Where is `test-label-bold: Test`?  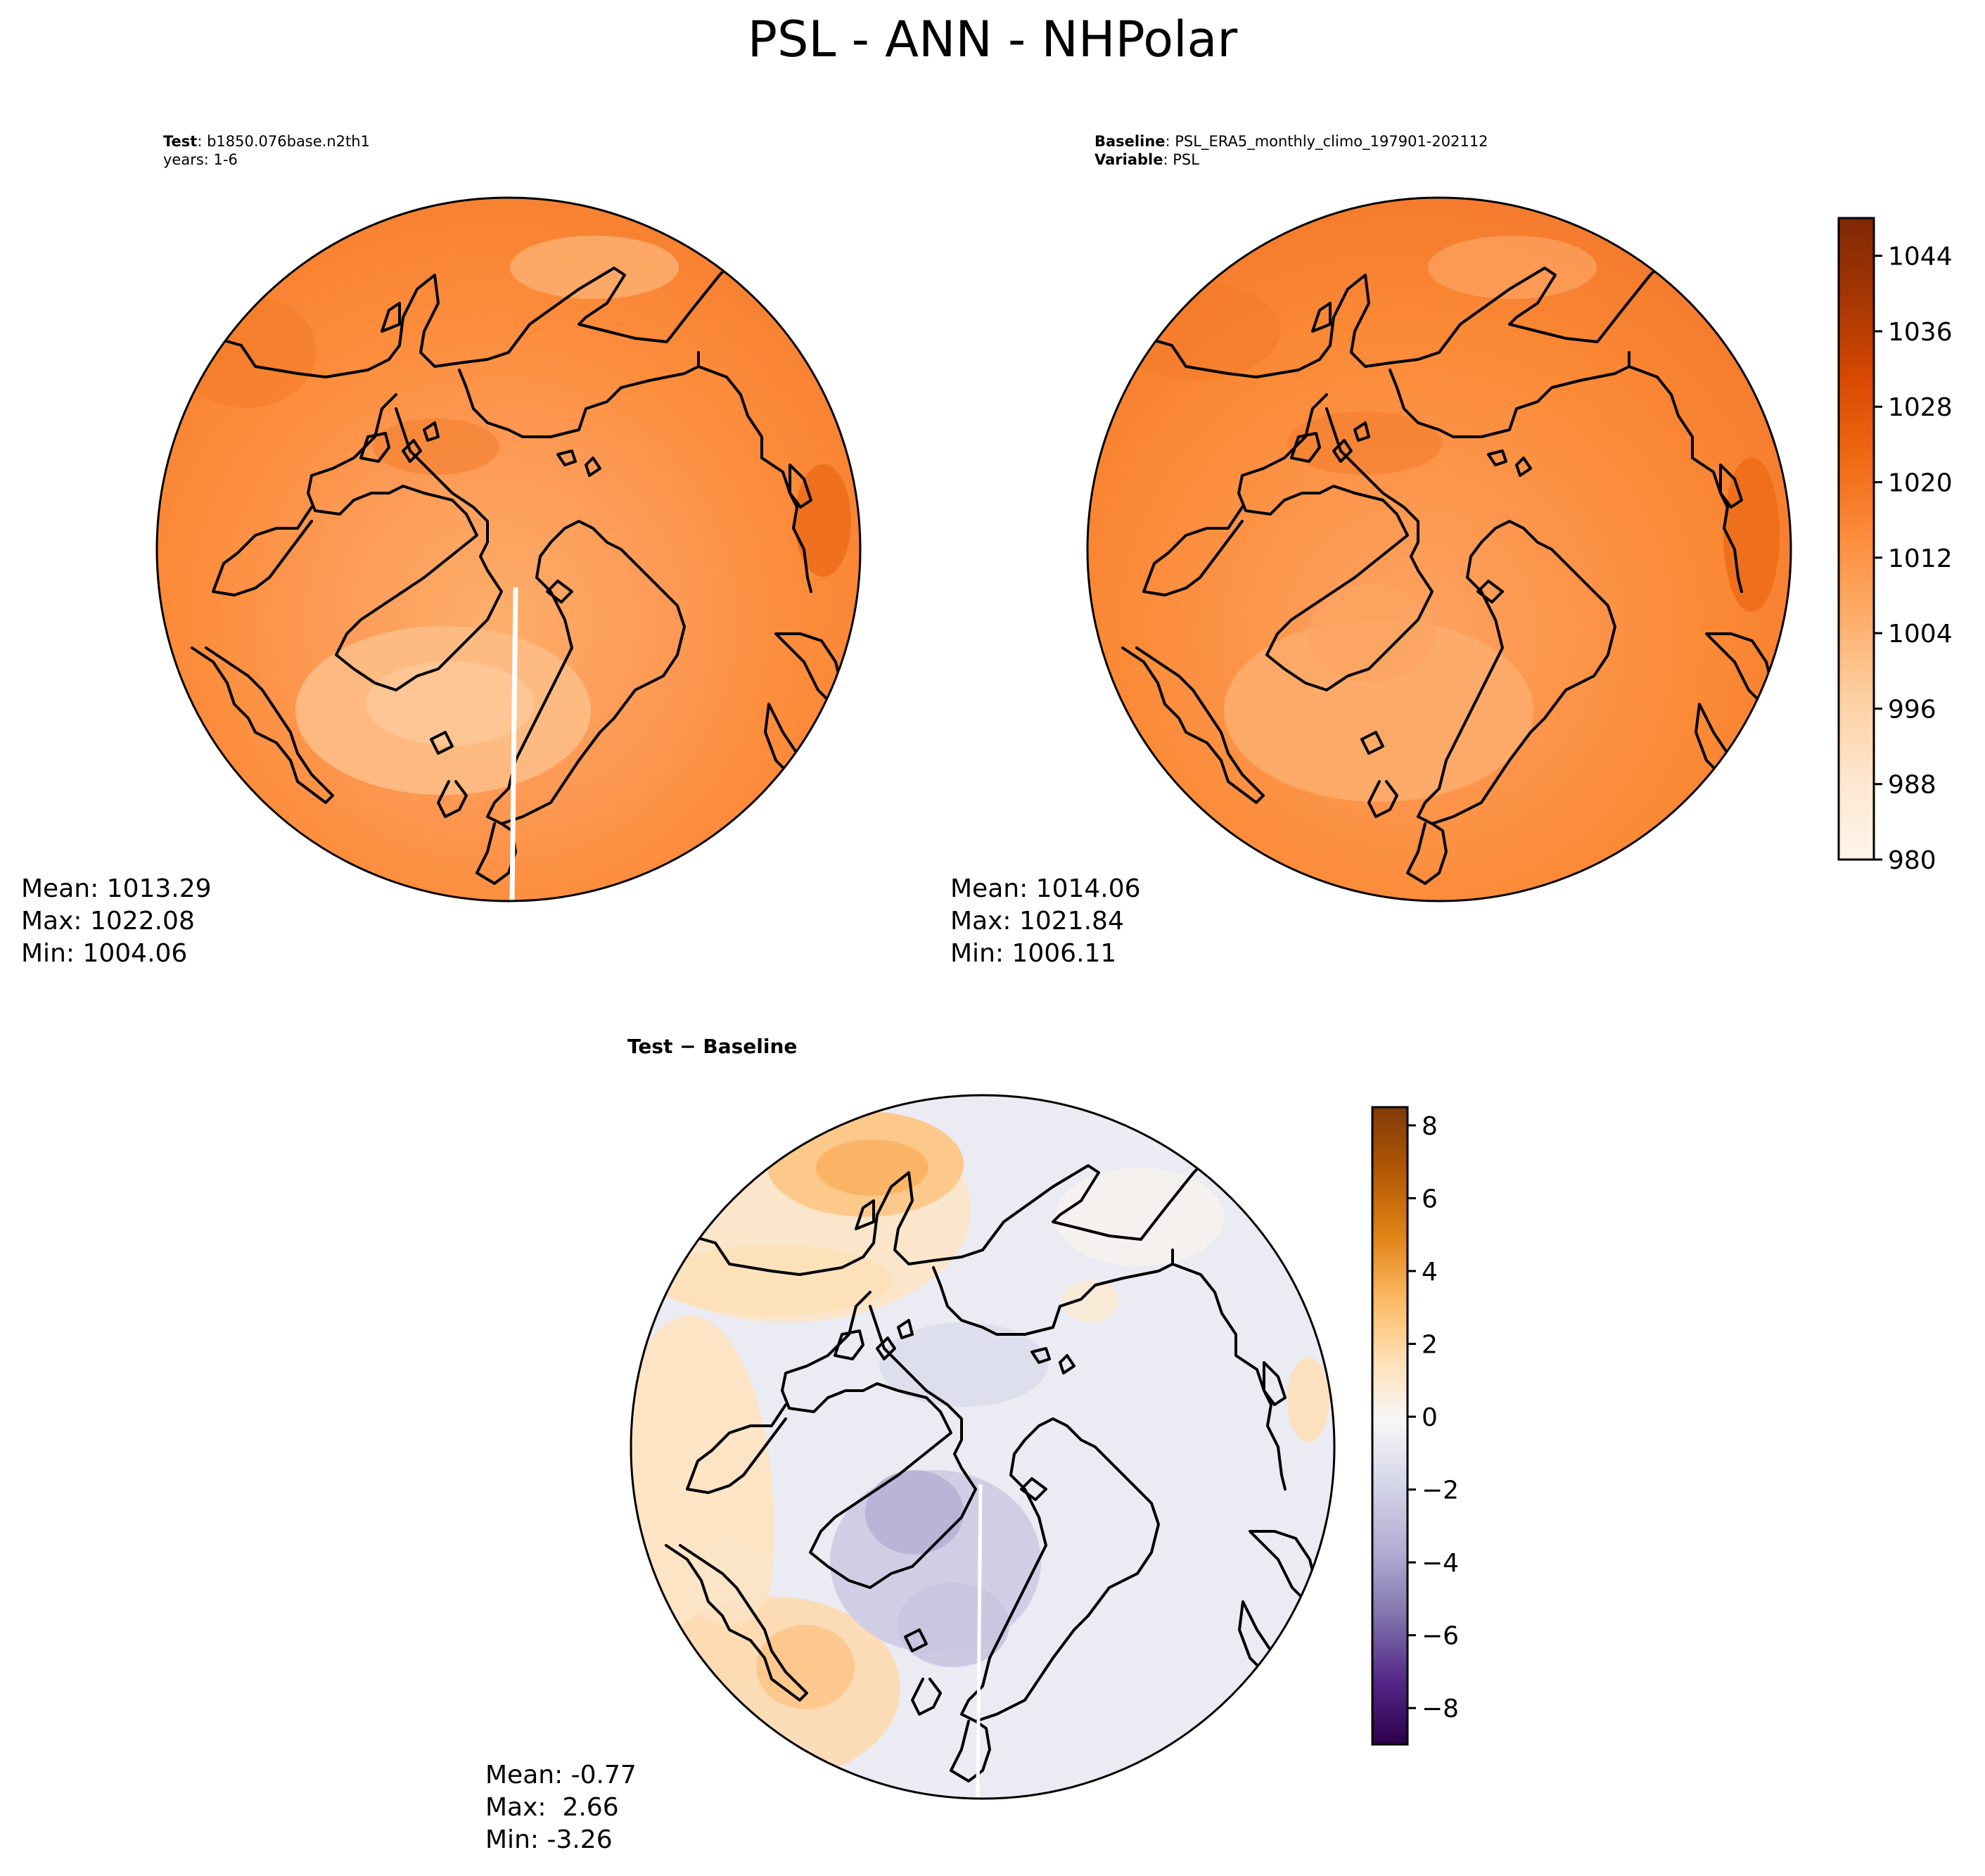
test-label-bold: Test is located at coordinates (180, 141).